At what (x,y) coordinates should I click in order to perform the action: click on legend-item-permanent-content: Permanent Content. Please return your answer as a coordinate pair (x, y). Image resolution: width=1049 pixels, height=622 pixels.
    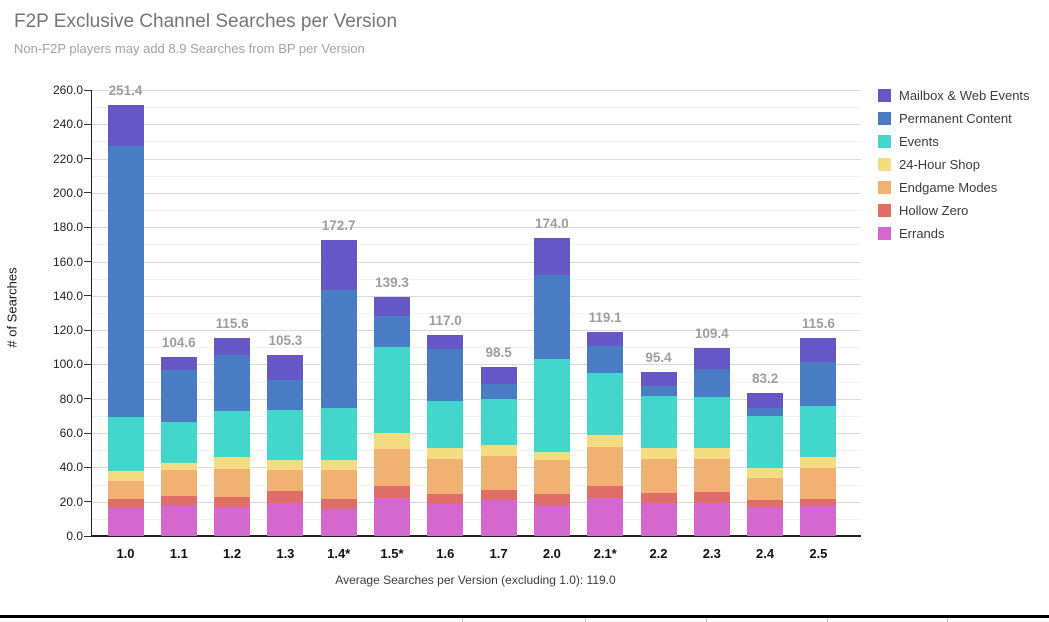
    Looking at the image, I should click on (954, 118).